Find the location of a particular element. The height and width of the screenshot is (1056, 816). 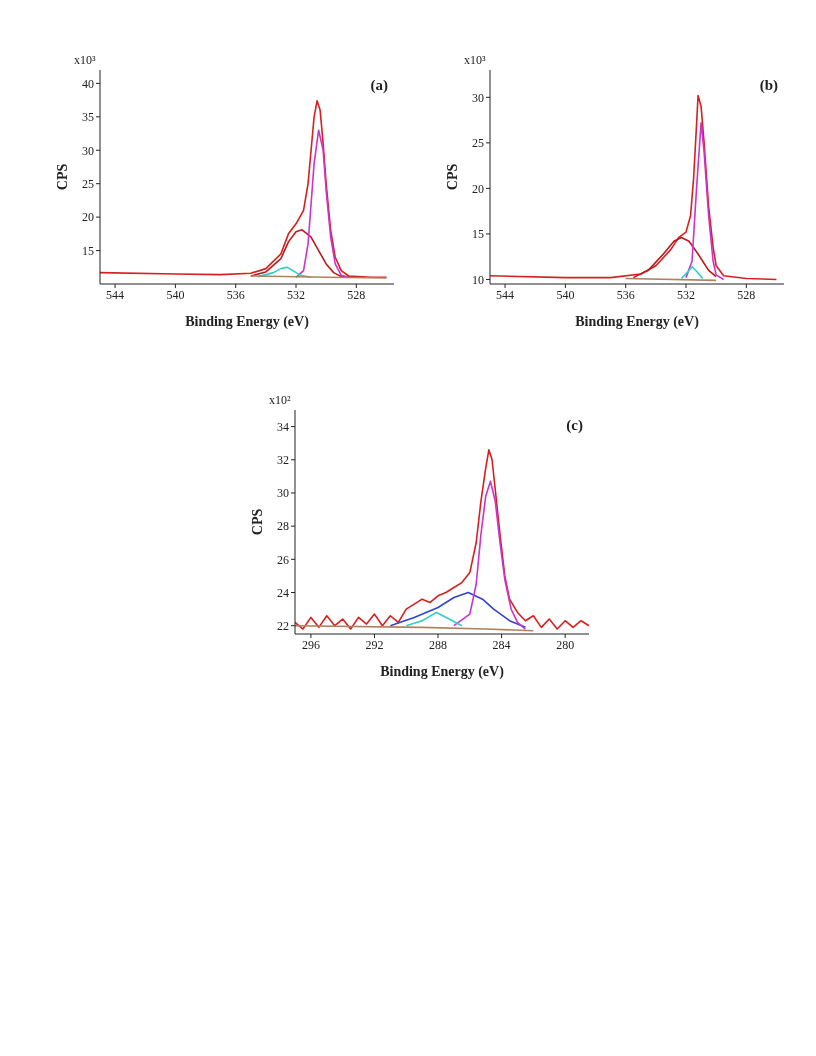

x-tick-label: 292 is located at coordinates (374, 644).